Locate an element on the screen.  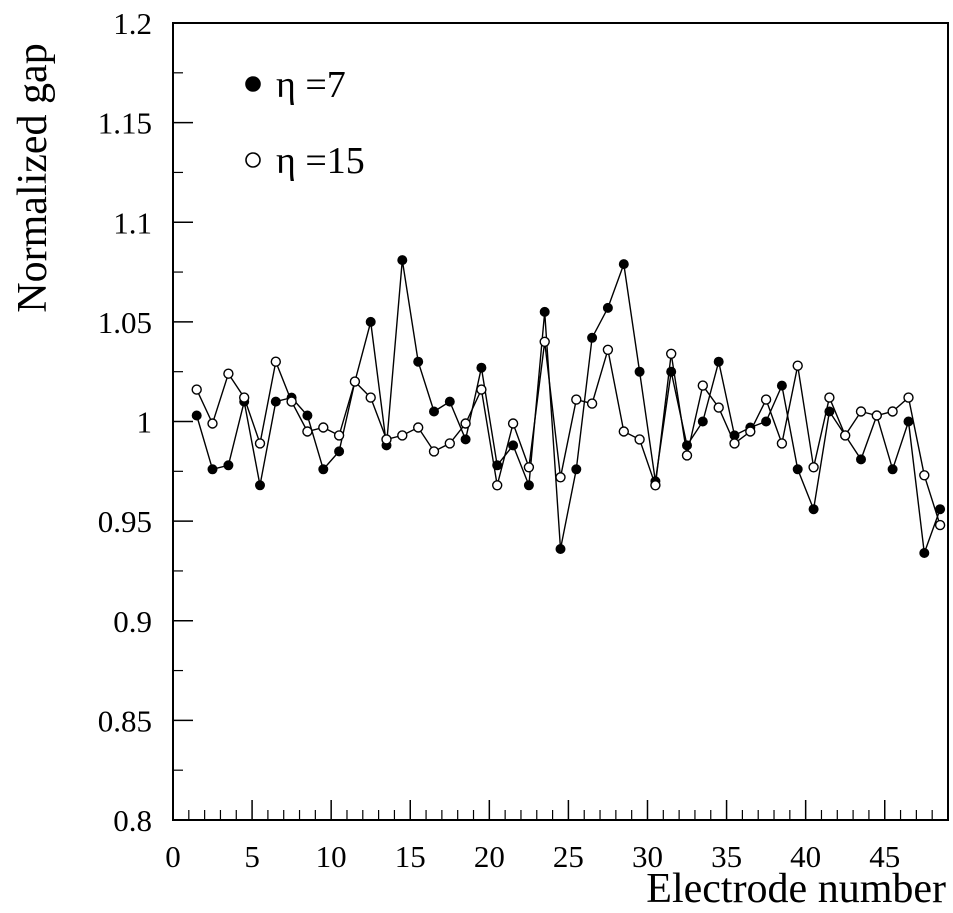
legend-label-series-1: η =7 is located at coordinates (311, 85).